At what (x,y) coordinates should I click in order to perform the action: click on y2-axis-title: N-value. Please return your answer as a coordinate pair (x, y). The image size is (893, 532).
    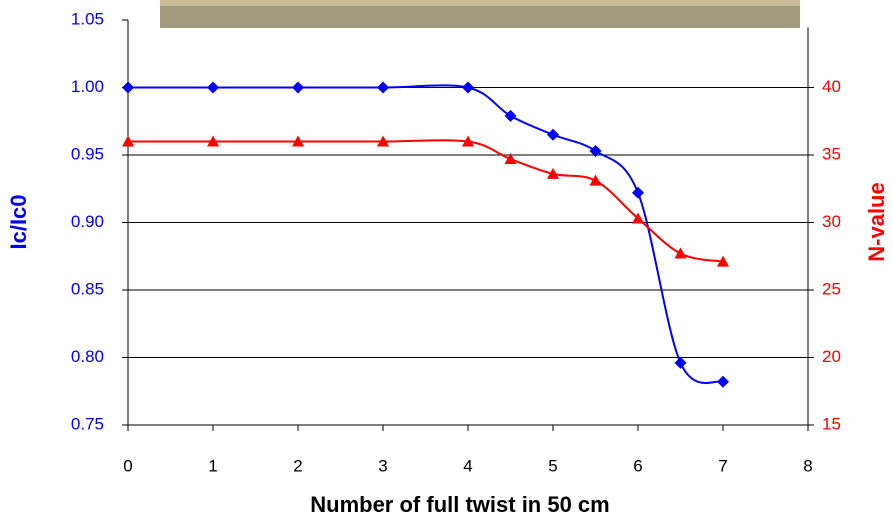
    Looking at the image, I should click on (876, 221).